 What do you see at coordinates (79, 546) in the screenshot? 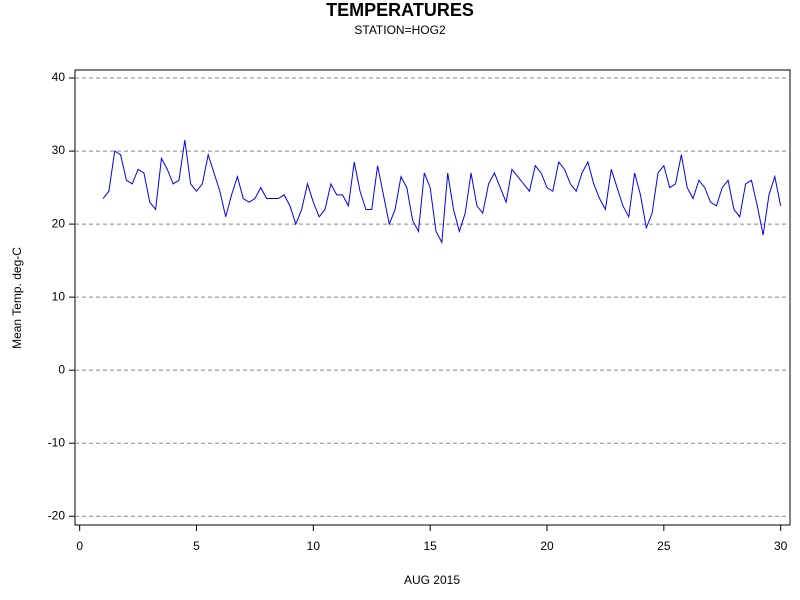
I see `x-tick-label: 0` at bounding box center [79, 546].